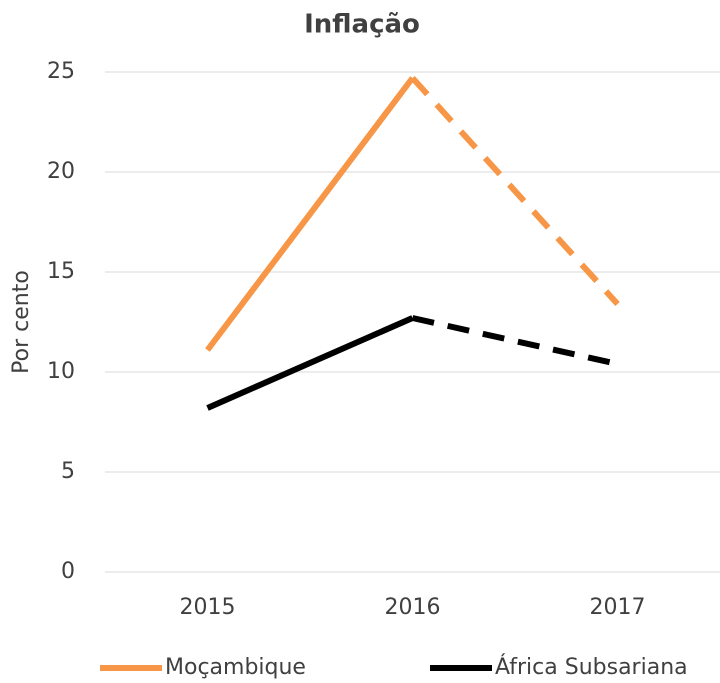 This screenshot has width=720, height=683. What do you see at coordinates (413, 607) in the screenshot?
I see `x-tick-label: 2016` at bounding box center [413, 607].